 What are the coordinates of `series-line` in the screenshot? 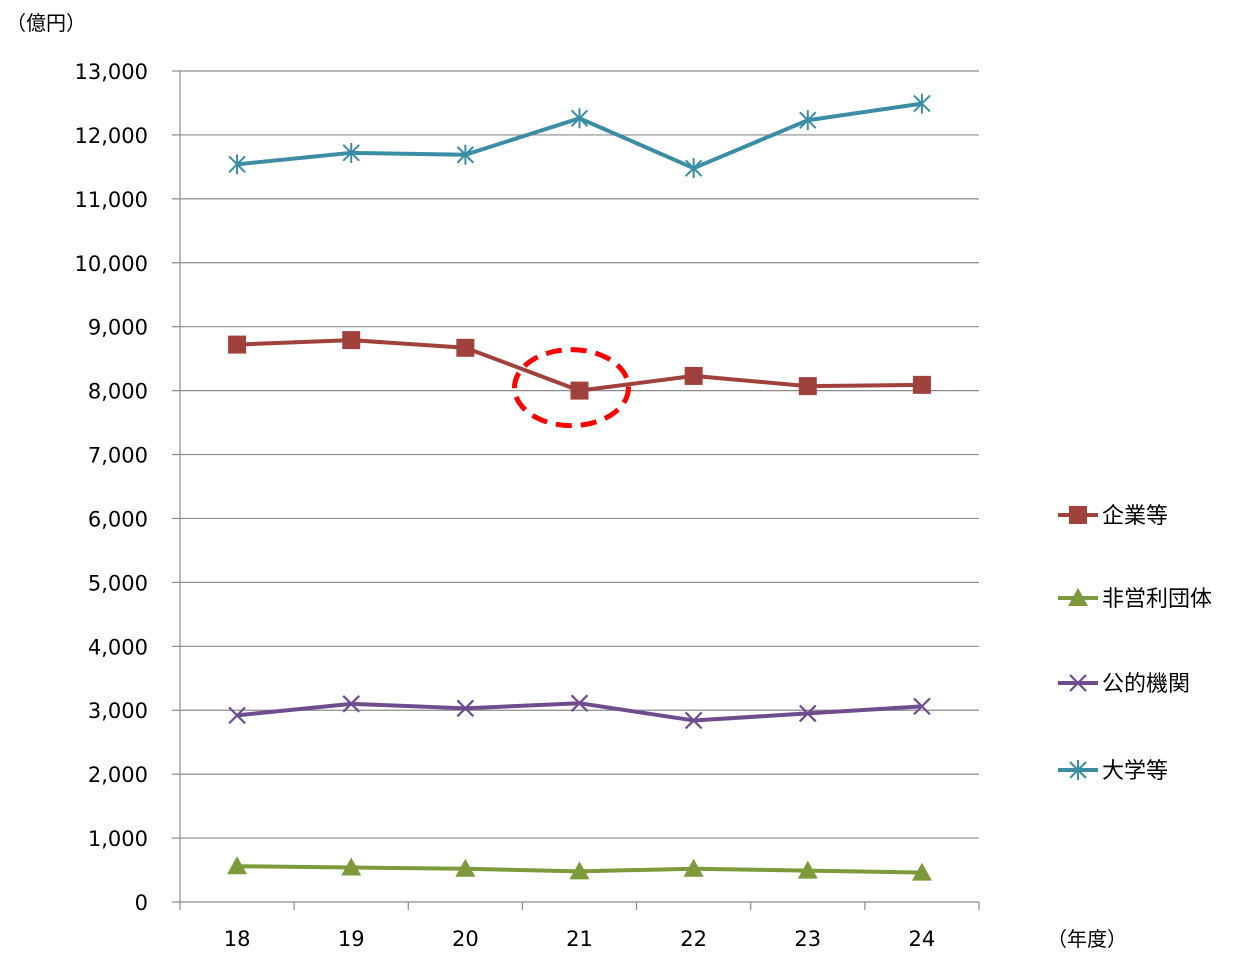 It's located at (579, 712).